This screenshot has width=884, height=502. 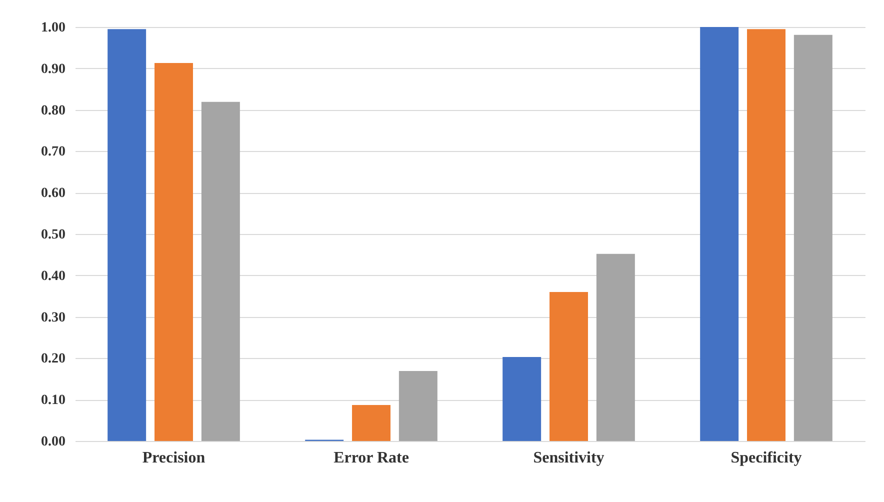 I want to click on y-tick-label: 1.00, so click(x=53, y=28).